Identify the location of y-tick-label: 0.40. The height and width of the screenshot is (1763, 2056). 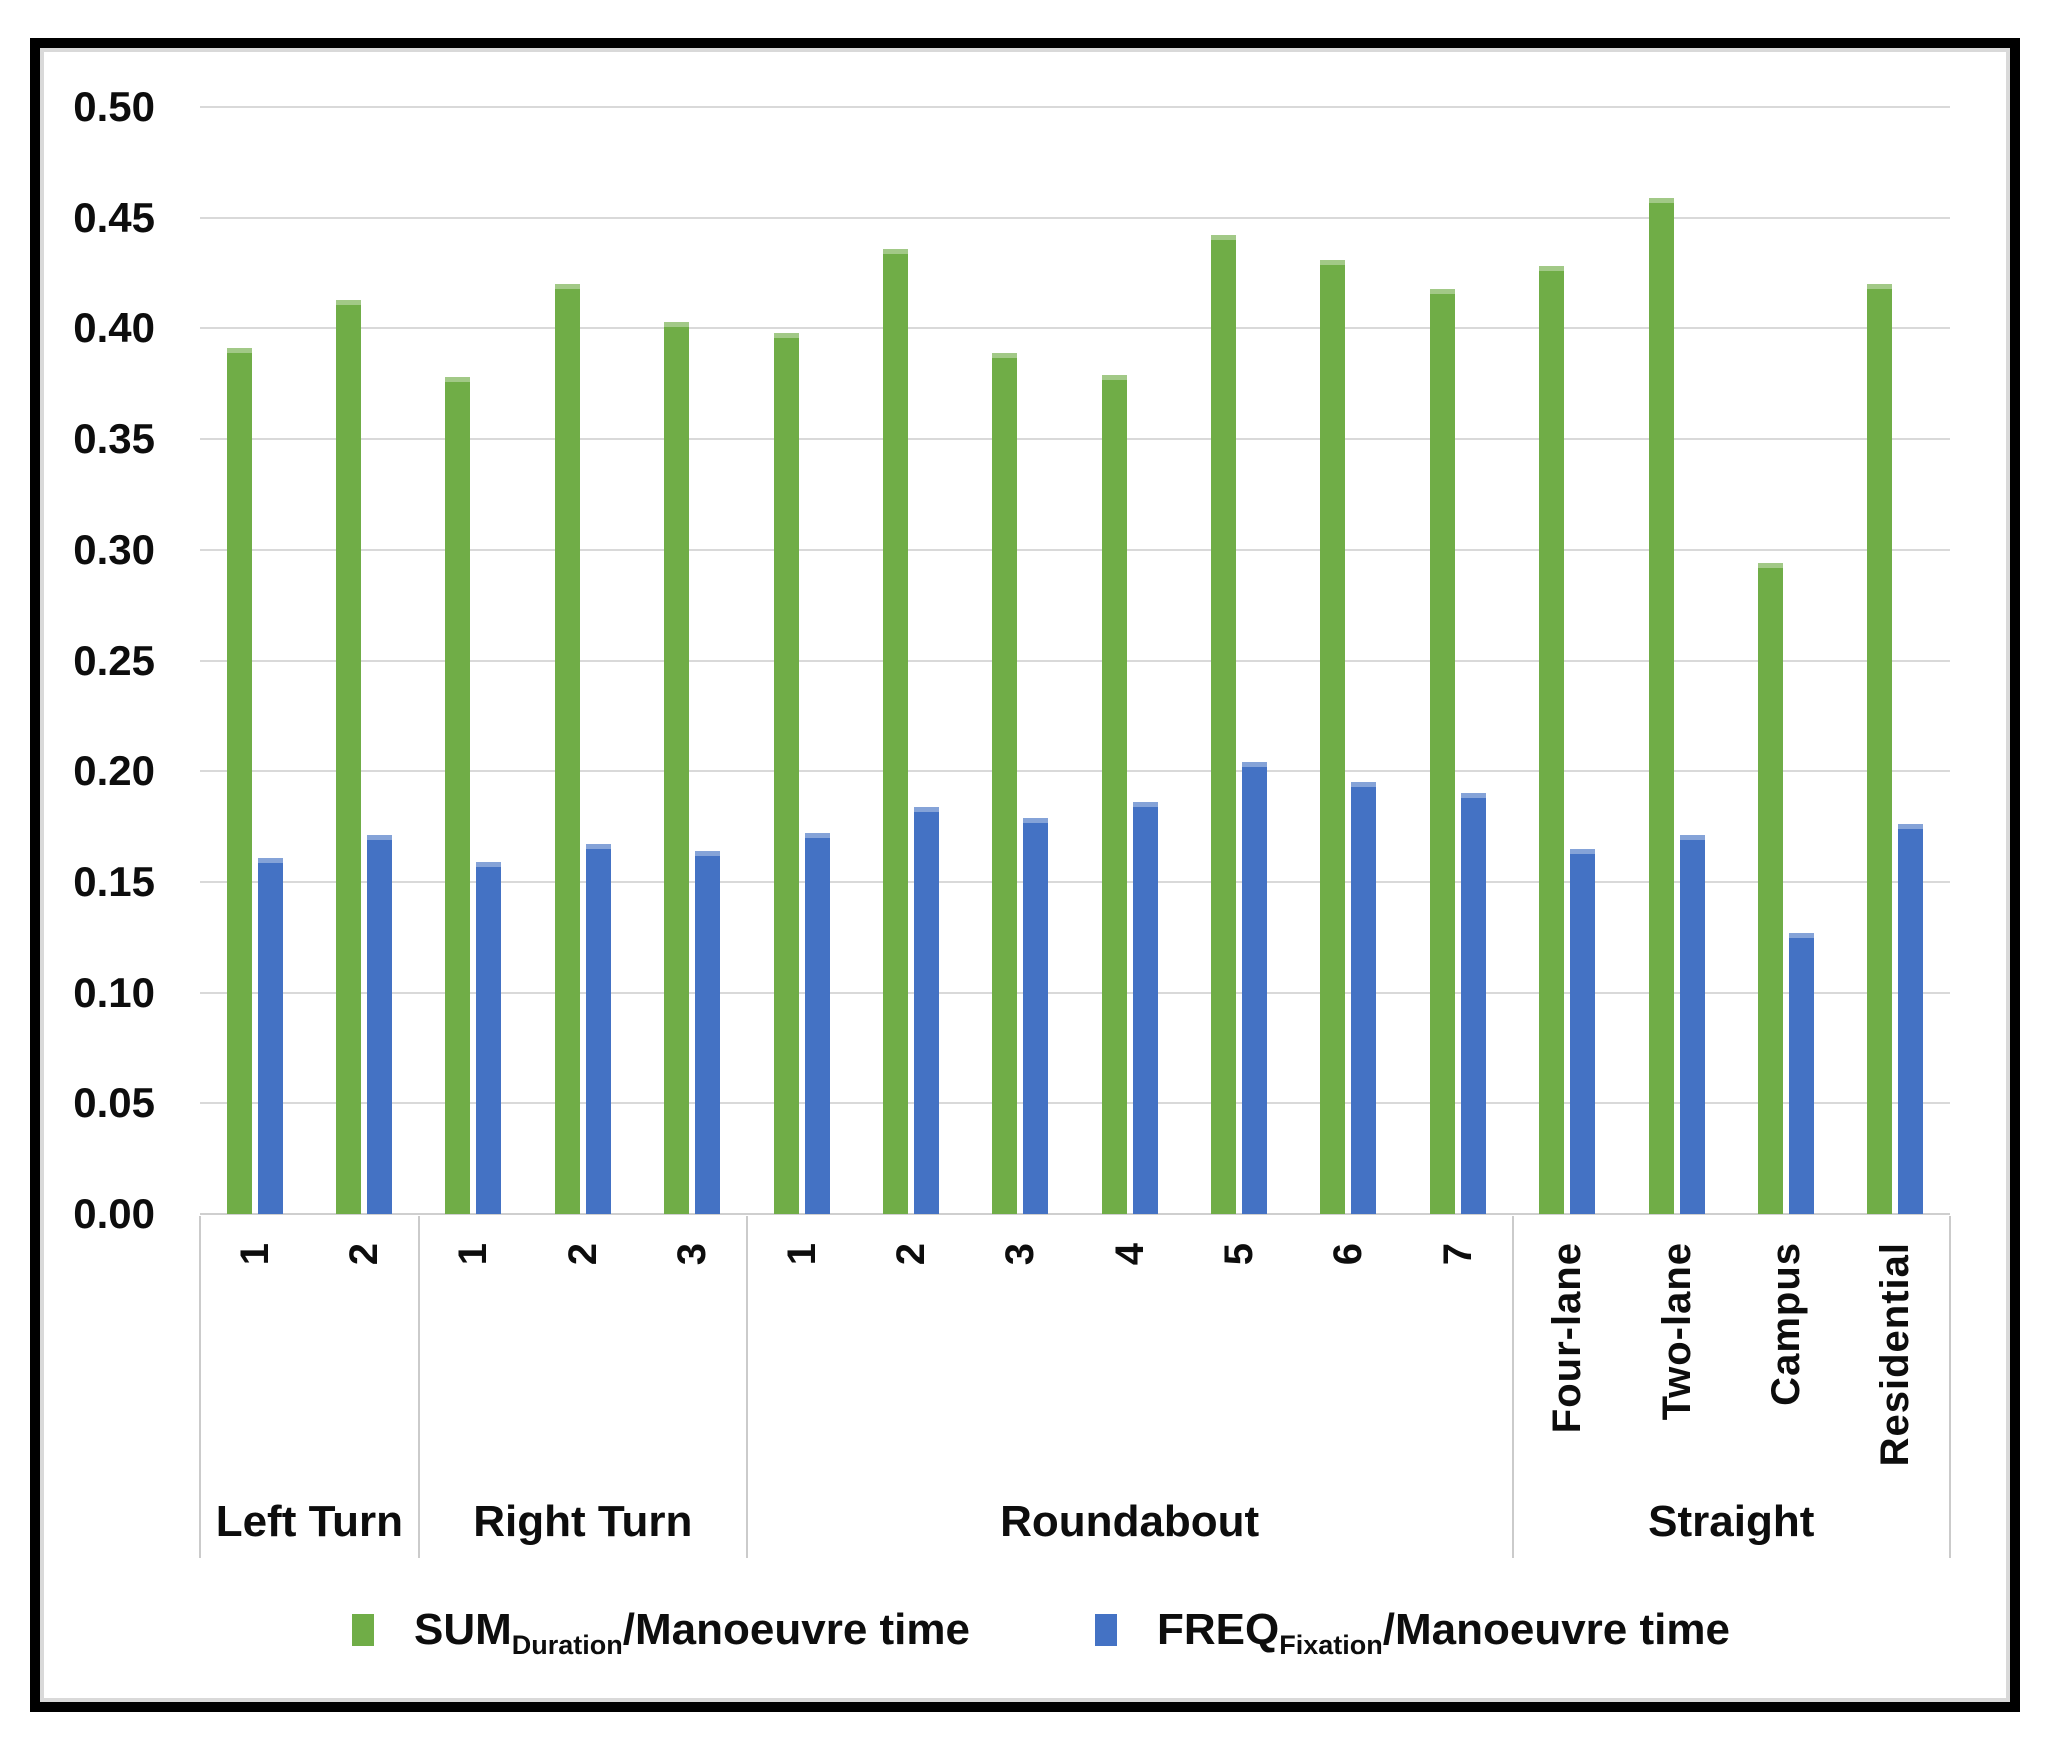
(114, 328).